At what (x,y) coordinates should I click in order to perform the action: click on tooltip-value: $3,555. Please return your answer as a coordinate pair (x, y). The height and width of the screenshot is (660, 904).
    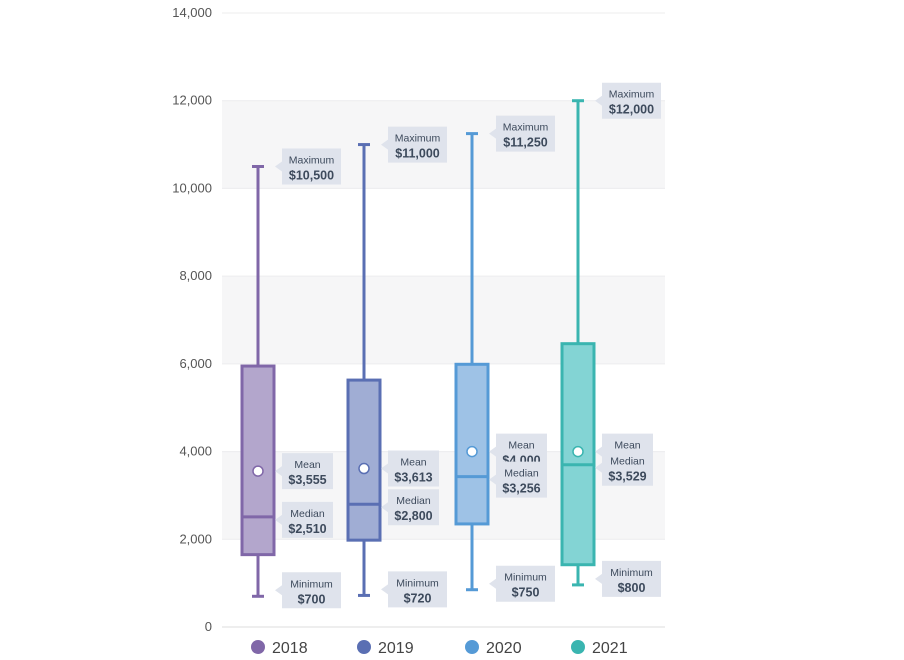
    Looking at the image, I should click on (307, 480).